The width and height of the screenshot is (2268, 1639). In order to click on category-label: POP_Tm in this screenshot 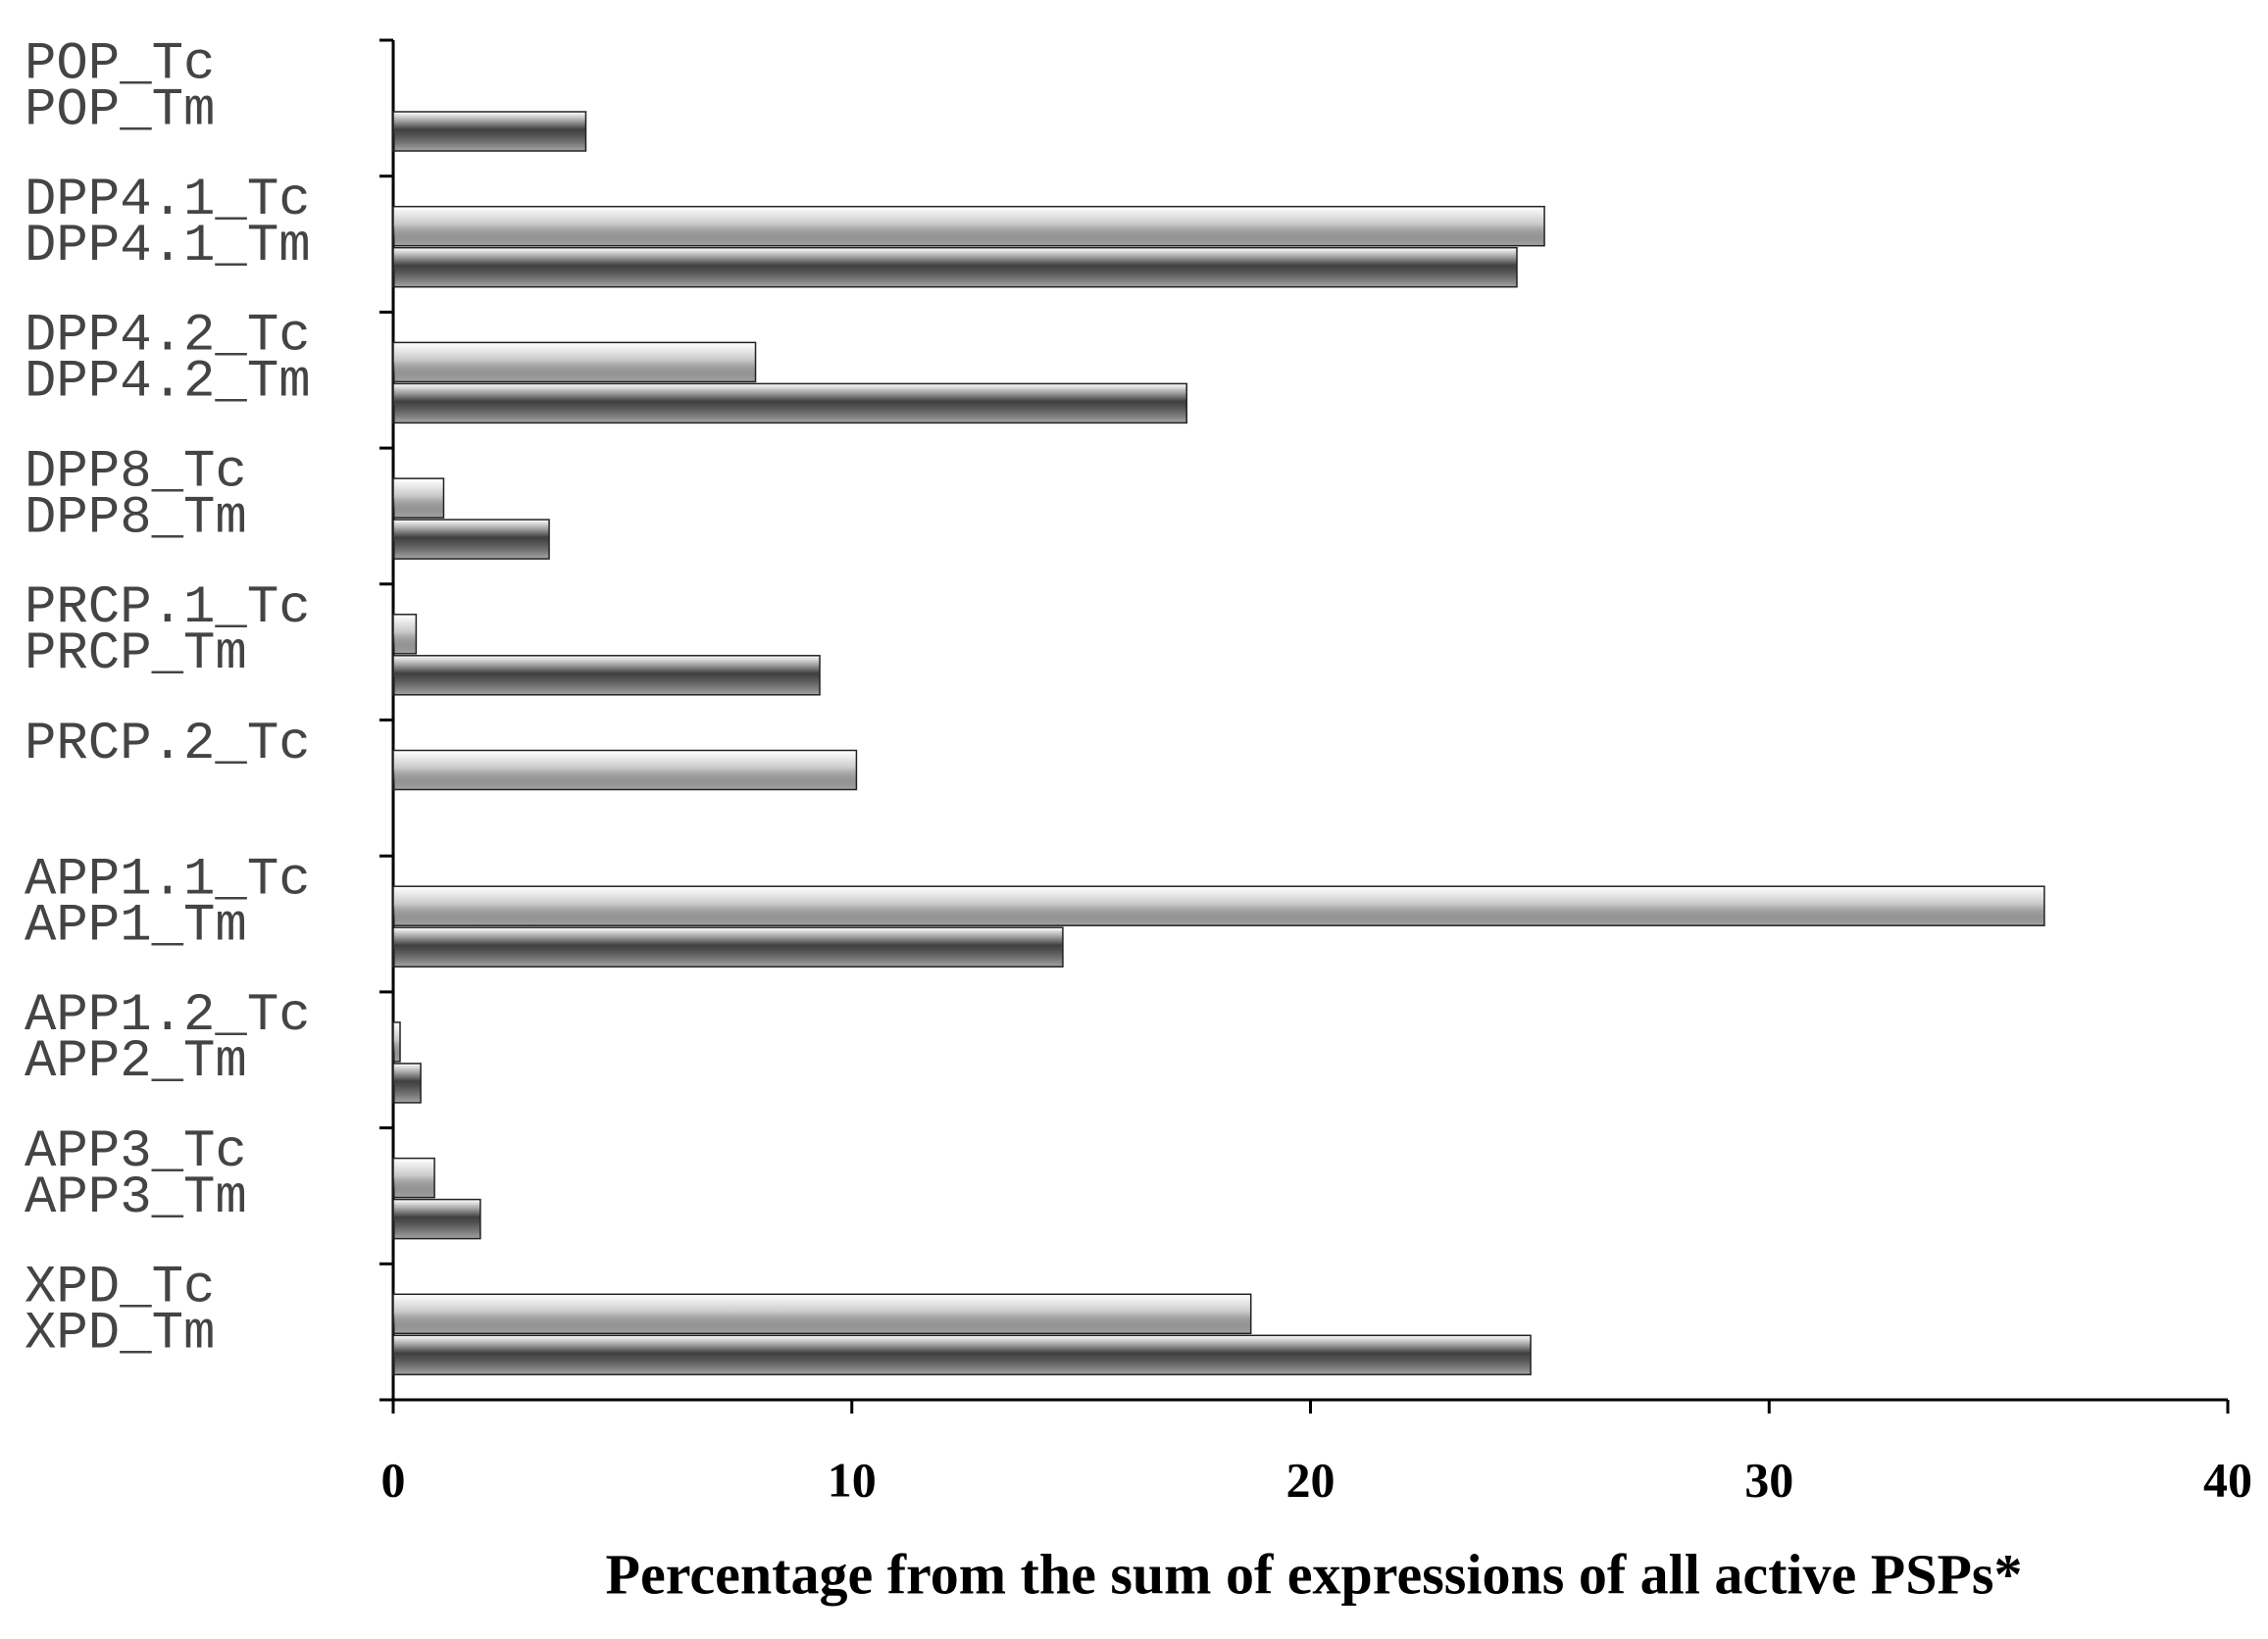, I will do `click(120, 110)`.